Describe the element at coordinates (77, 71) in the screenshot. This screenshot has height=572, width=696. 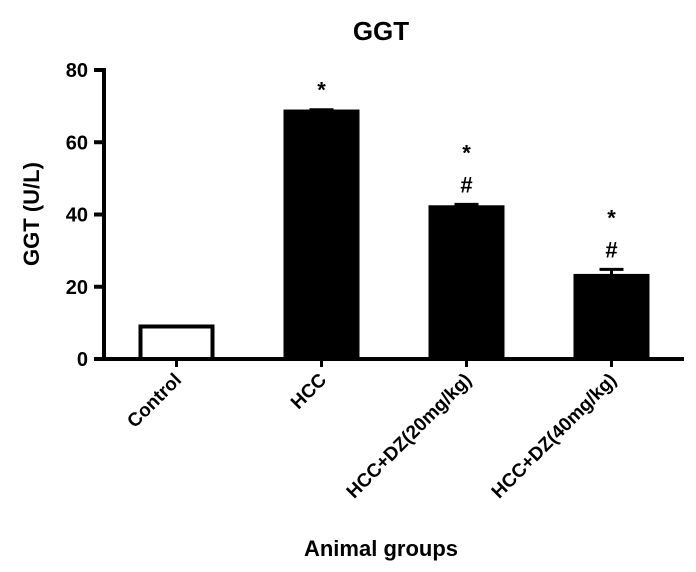
I see `y-tick-label: 80` at that location.